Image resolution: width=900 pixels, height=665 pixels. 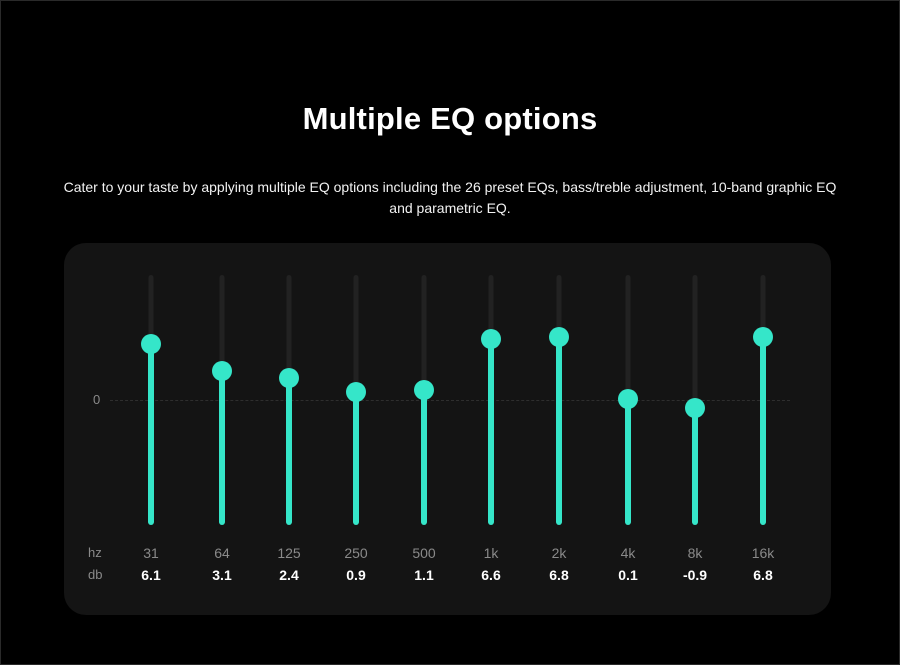 I want to click on eq-band-gain: 1.1, so click(x=424, y=575).